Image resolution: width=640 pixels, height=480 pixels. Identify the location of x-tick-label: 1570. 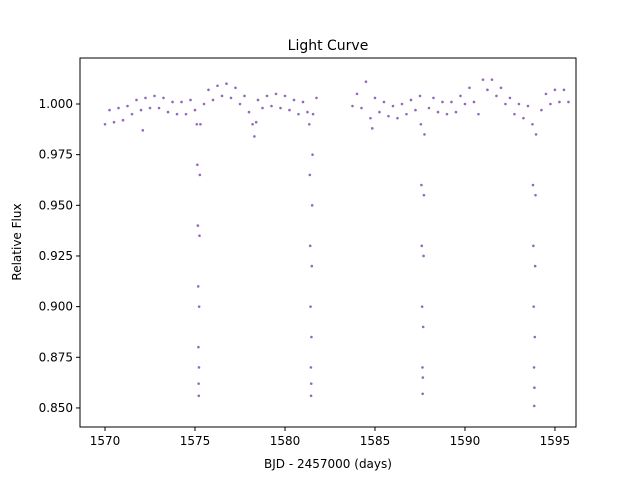
(105, 441).